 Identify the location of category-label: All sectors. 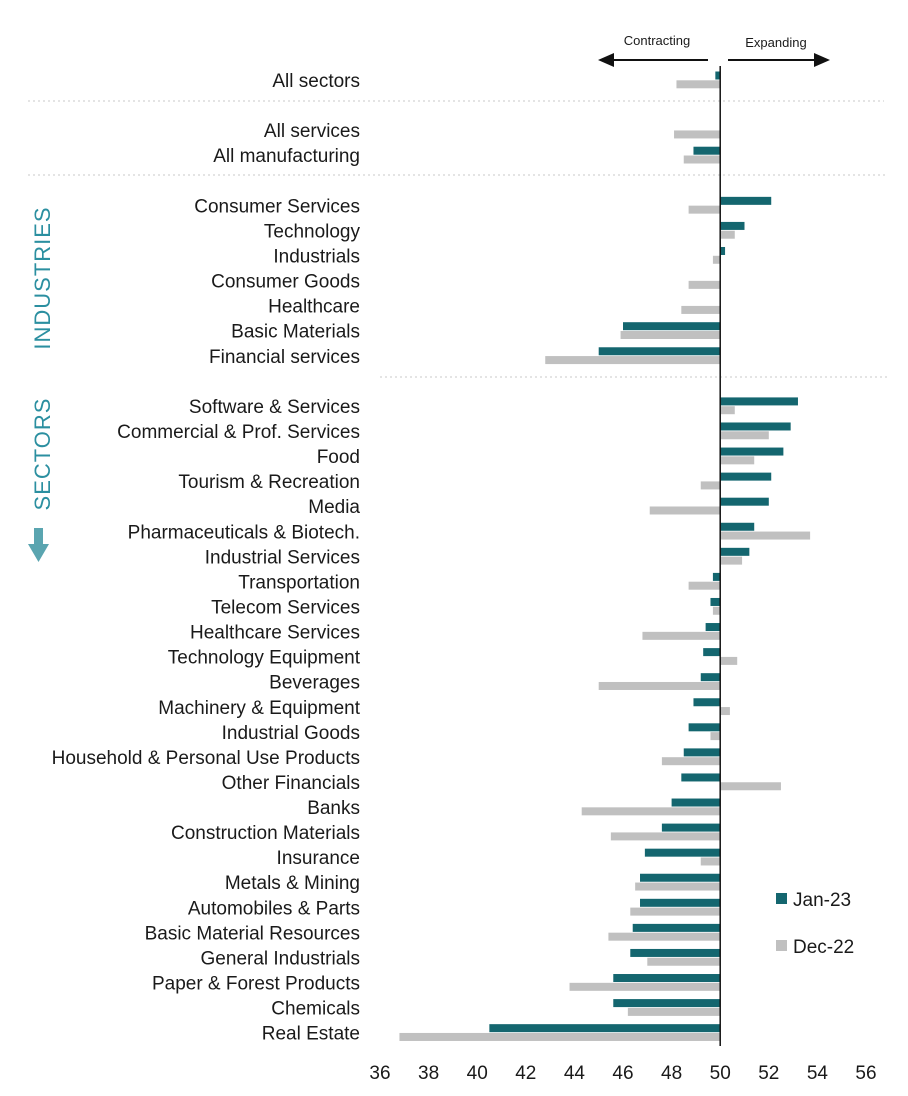
(316, 81).